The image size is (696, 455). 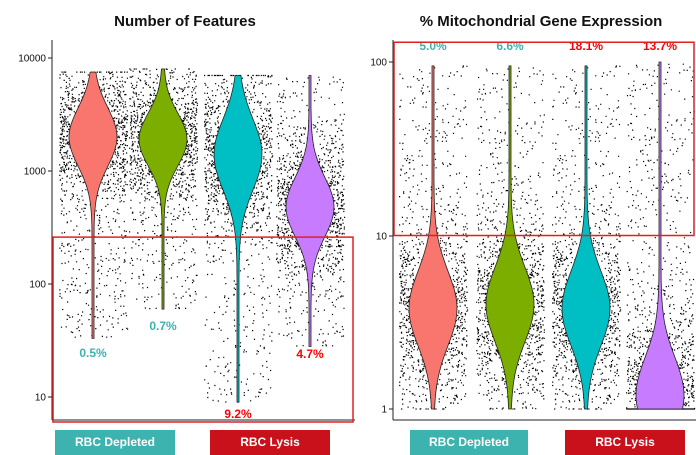 What do you see at coordinates (510, 46) in the screenshot?
I see `percent-label: 6.6%` at bounding box center [510, 46].